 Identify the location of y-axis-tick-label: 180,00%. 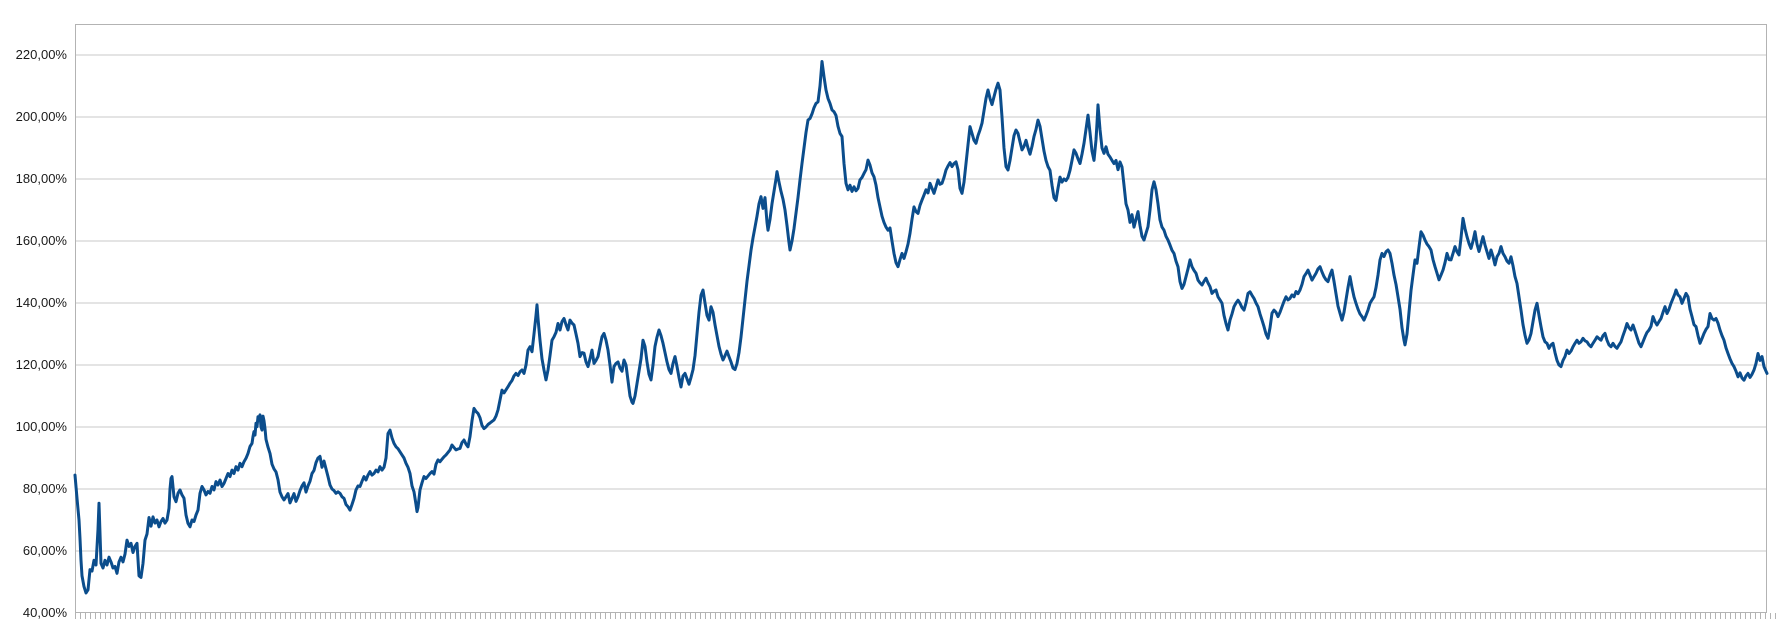
(41, 178).